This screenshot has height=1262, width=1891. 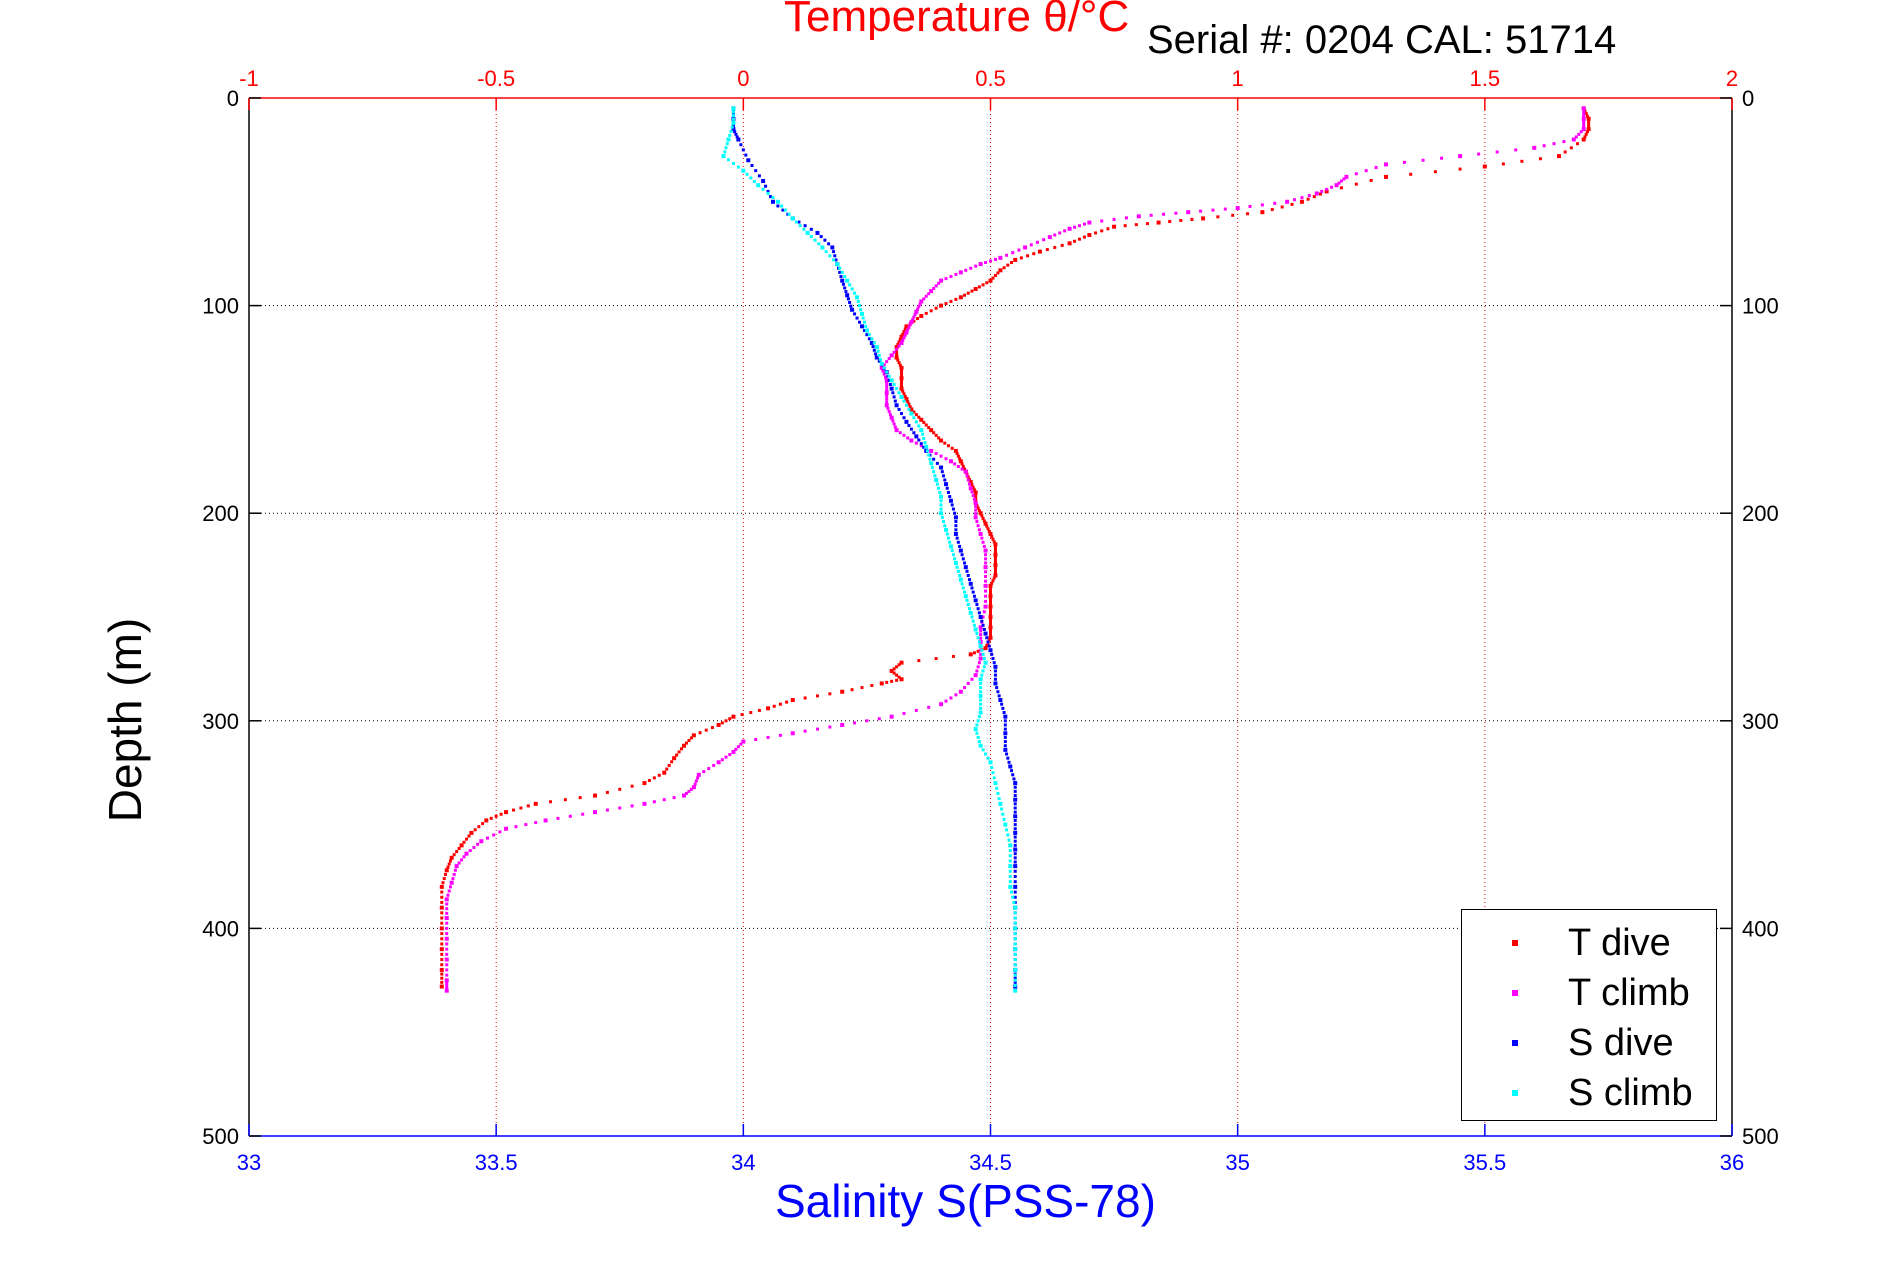 What do you see at coordinates (1237, 1162) in the screenshot?
I see `tick-label-bottom: 35` at bounding box center [1237, 1162].